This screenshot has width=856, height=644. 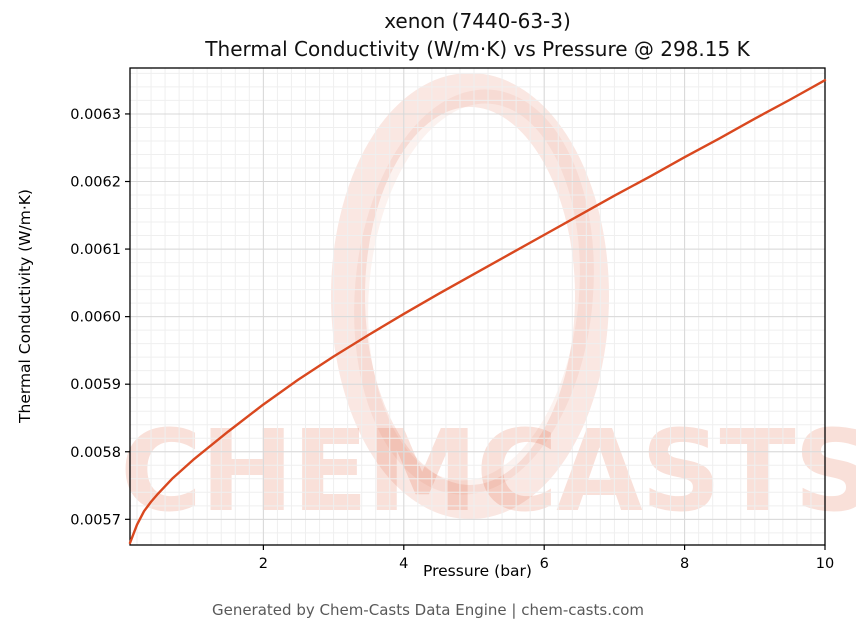 I want to click on y-tick-label: 0.0059, so click(x=95, y=385).